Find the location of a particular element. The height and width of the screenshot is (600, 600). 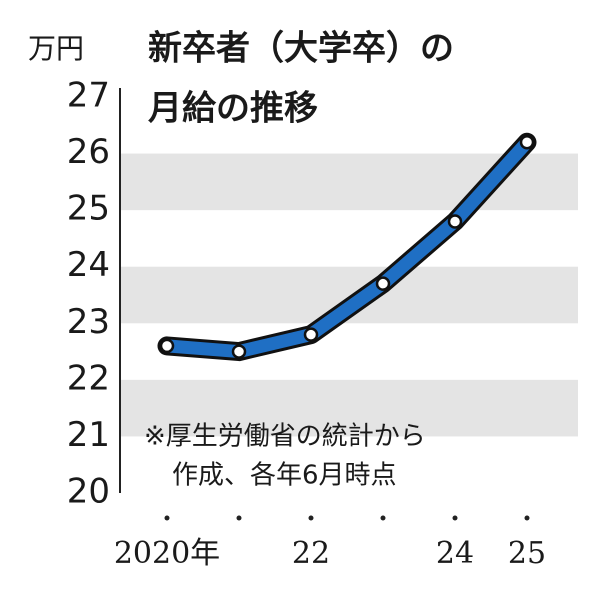

y-tick-label: 26 is located at coordinates (88, 152).